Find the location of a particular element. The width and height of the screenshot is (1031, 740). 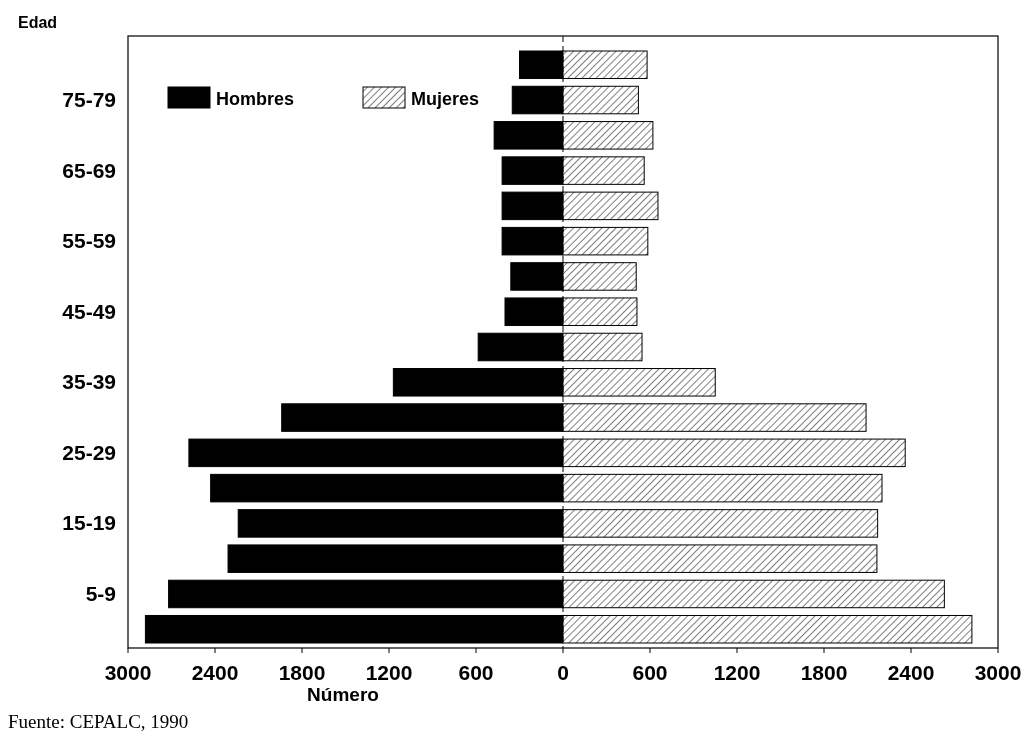

y-tick-label: 35-39 is located at coordinates (89, 382).